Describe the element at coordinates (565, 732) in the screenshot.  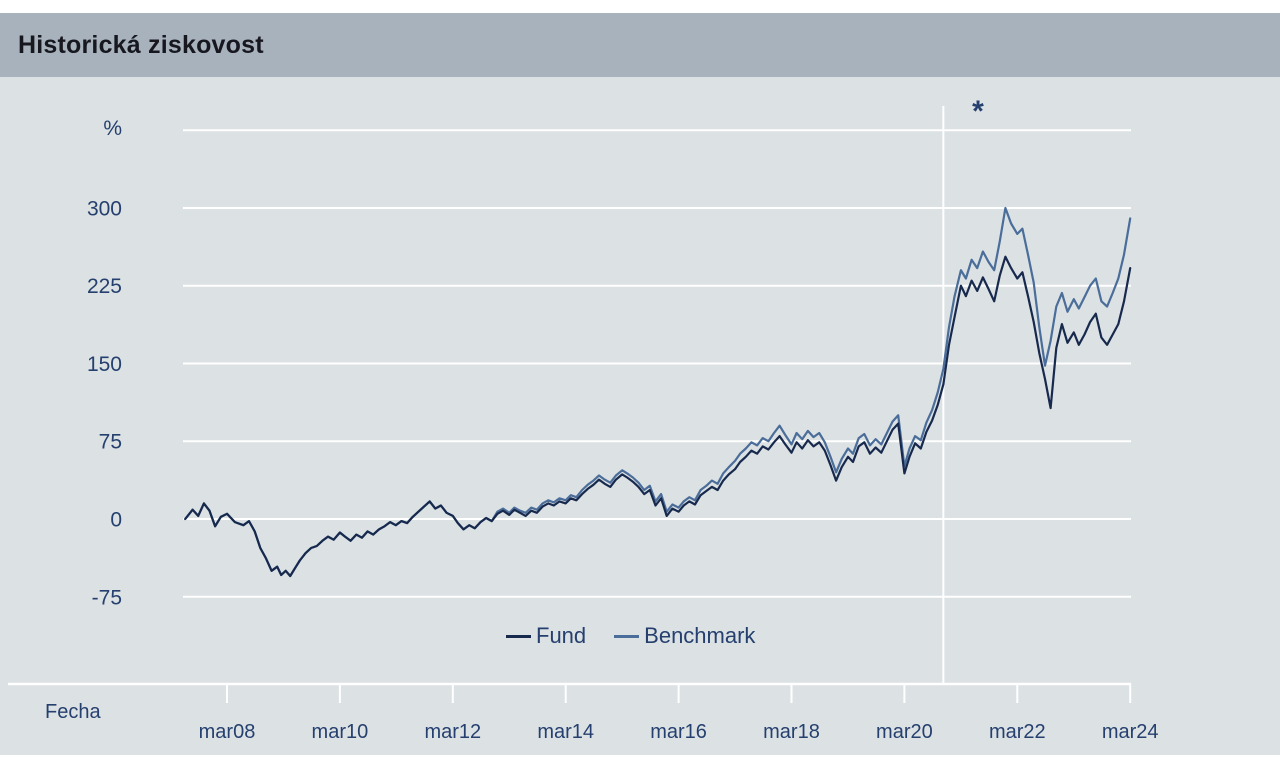
I see `x-tick-label: mar14` at that location.